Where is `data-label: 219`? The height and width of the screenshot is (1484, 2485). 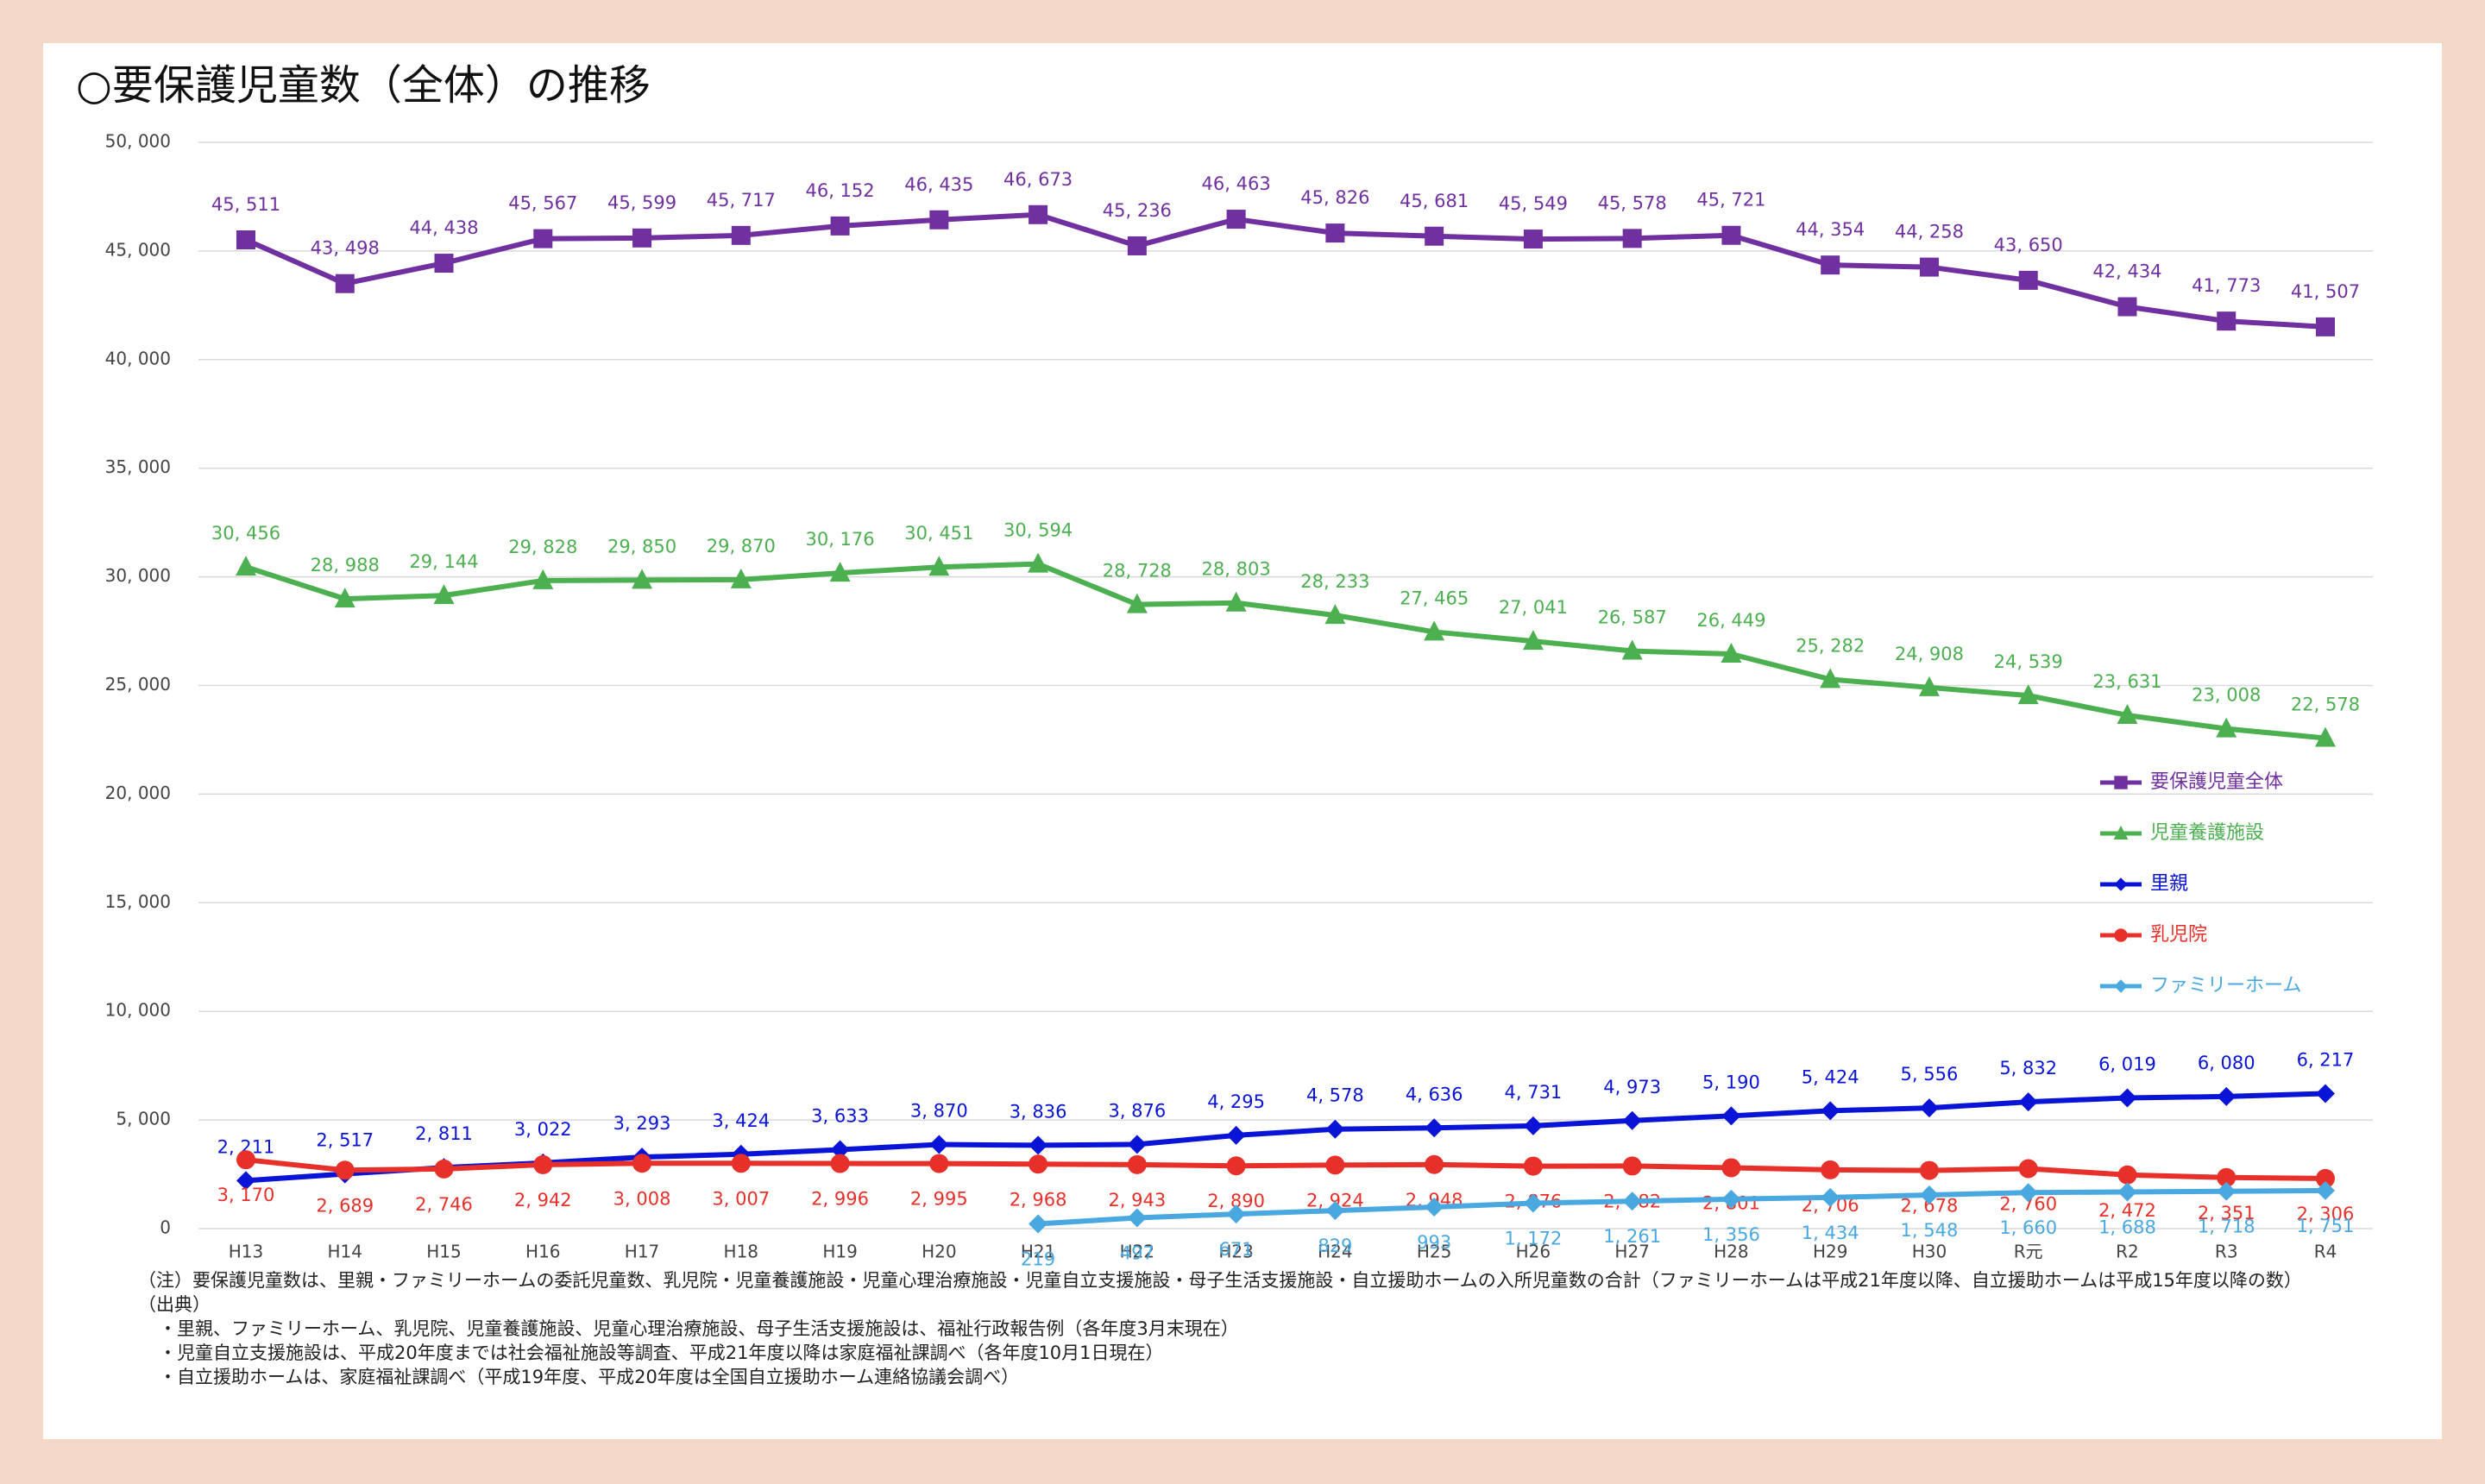
data-label: 219 is located at coordinates (1038, 1258).